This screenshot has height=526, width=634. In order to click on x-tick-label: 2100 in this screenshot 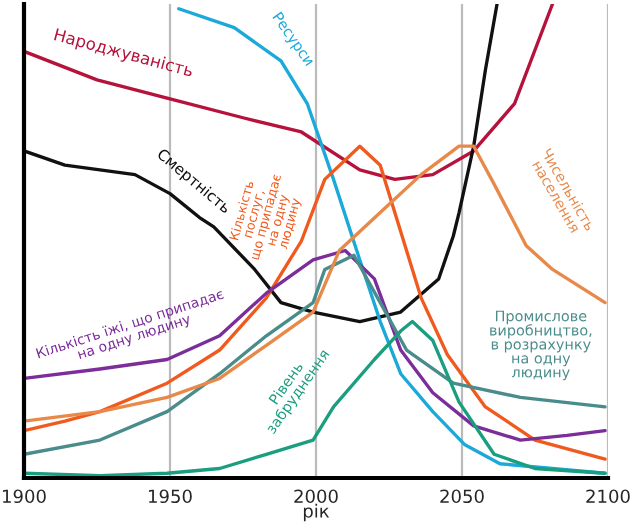, I will do `click(608, 496)`.